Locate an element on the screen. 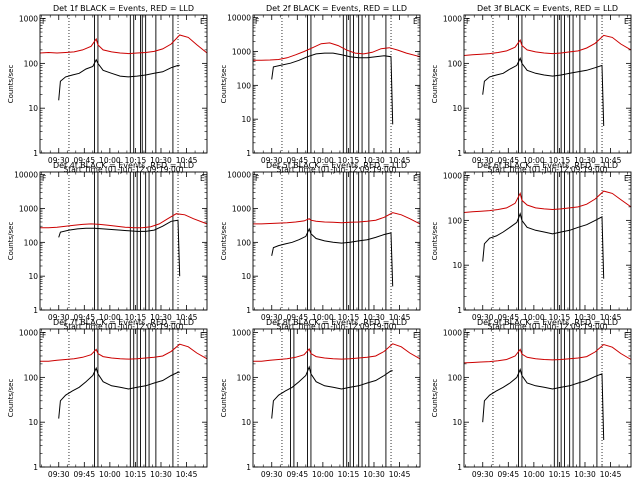  panel-title: Det 1f BLACK = Events, RED = LLD is located at coordinates (123, 8).